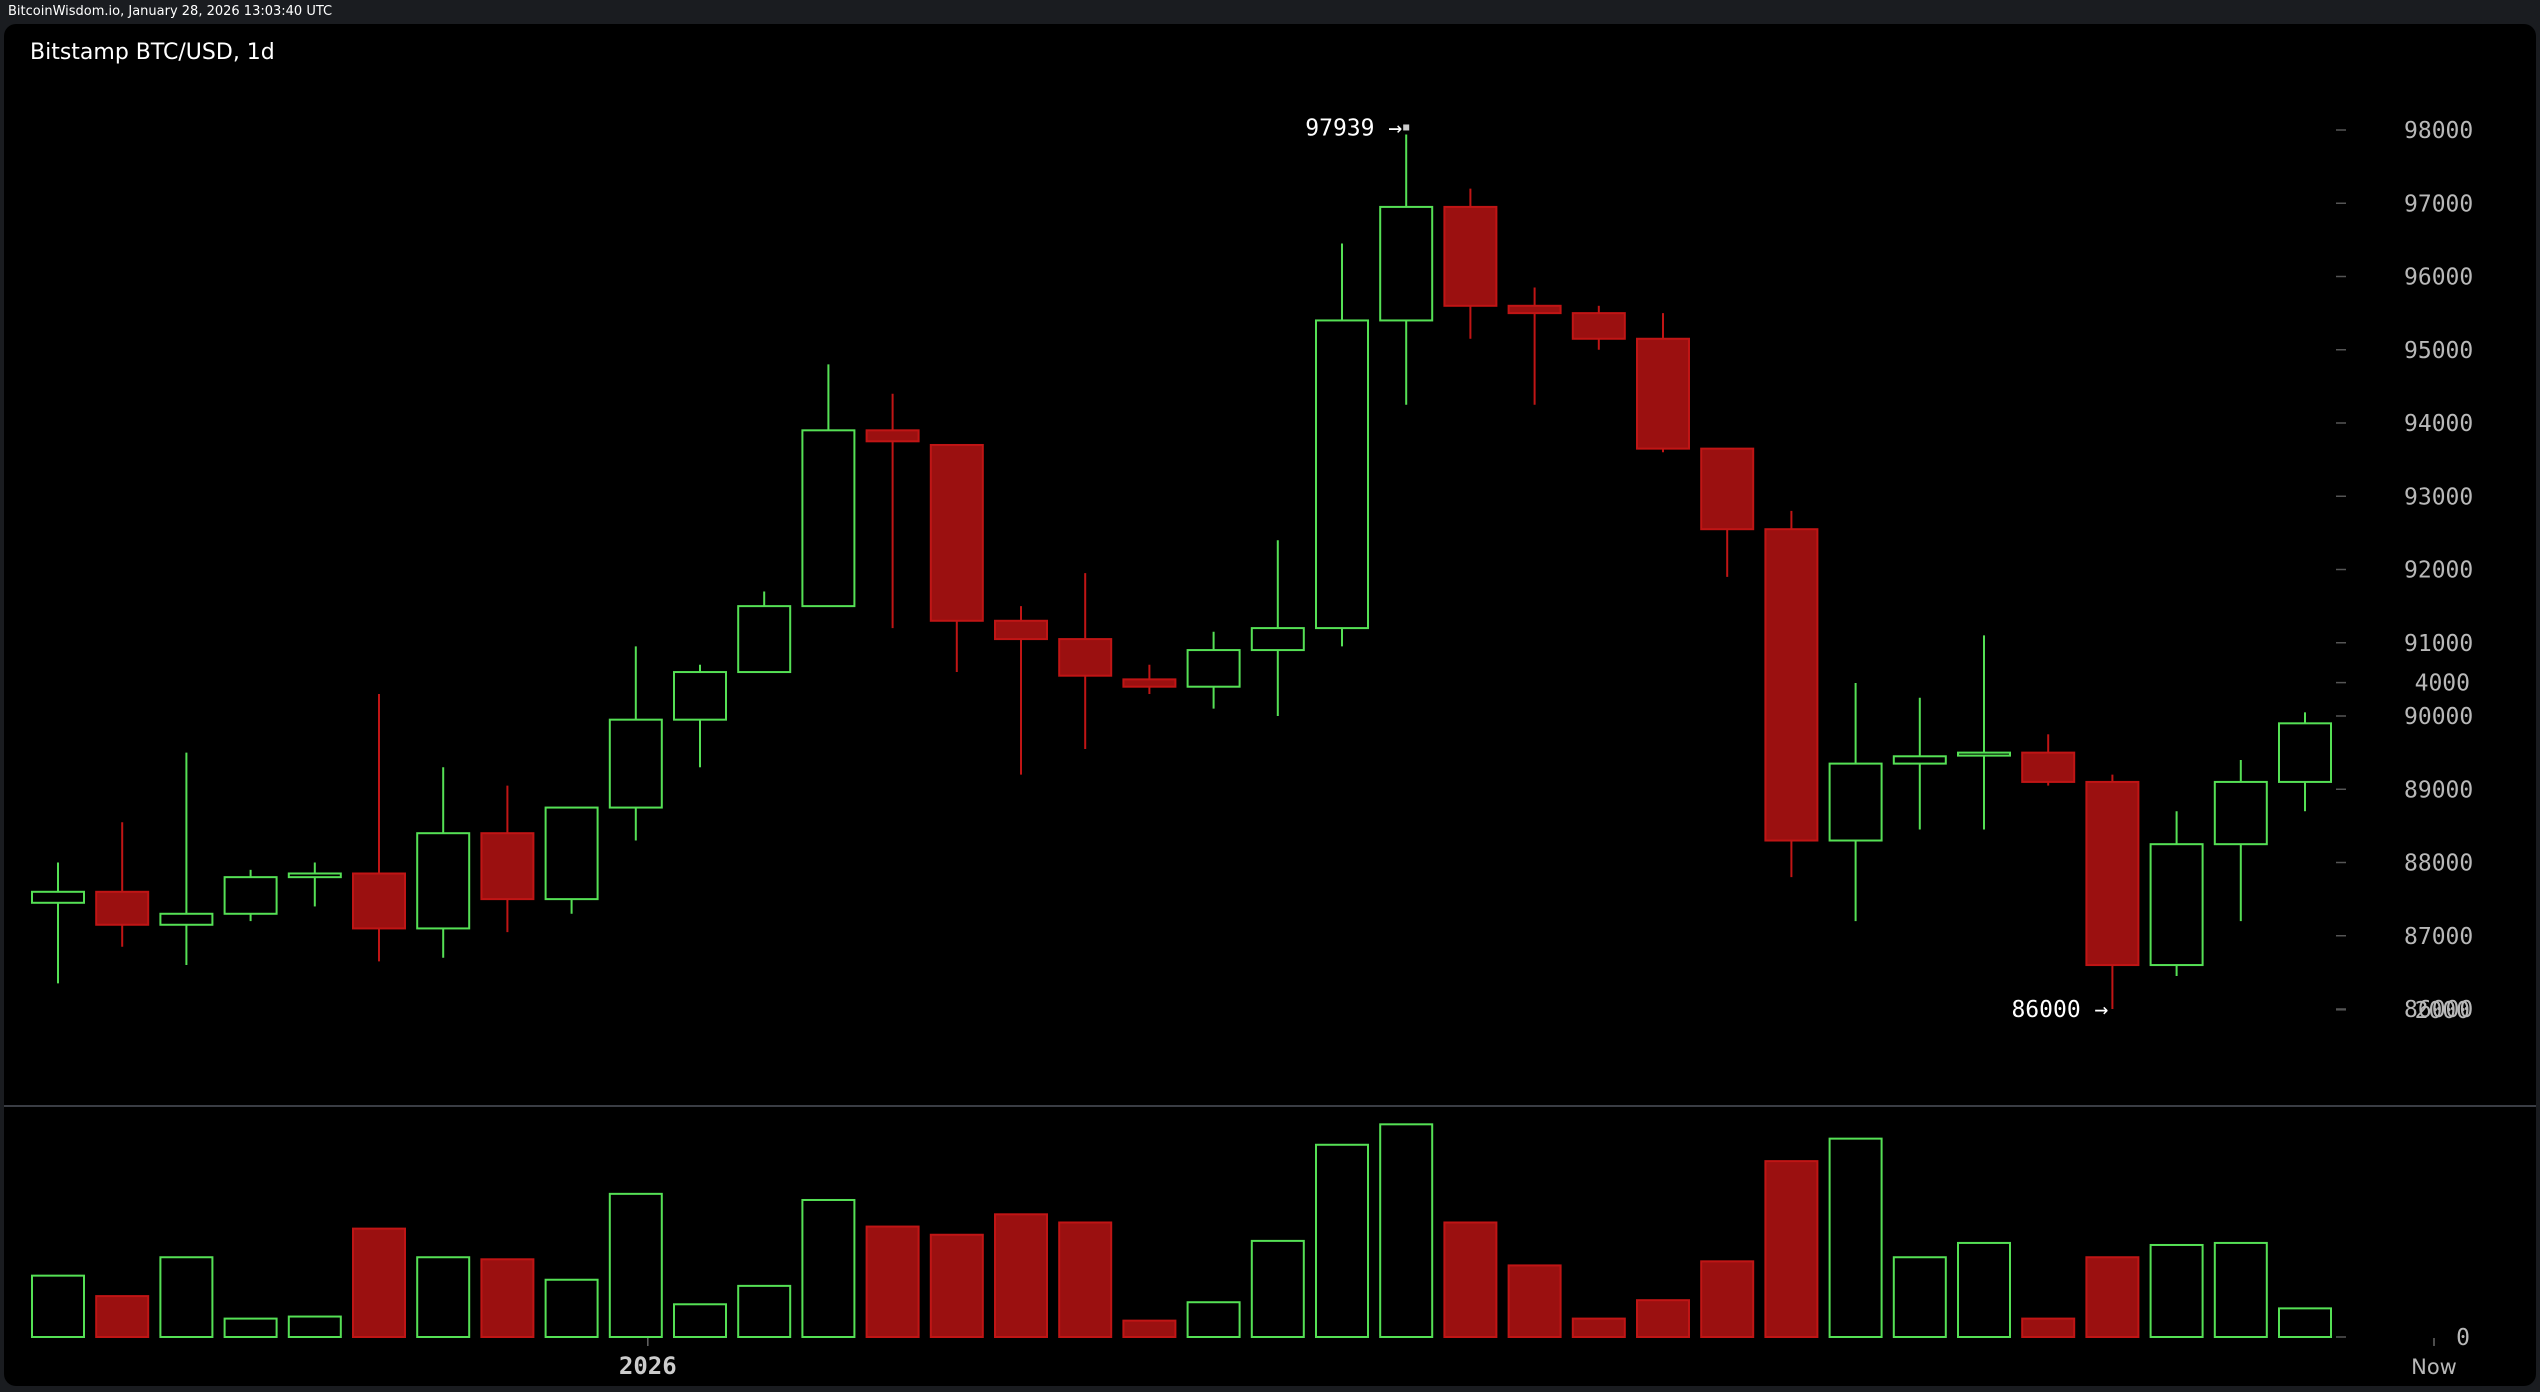  What do you see at coordinates (2438, 937) in the screenshot?
I see `price-tick-label: 87000` at bounding box center [2438, 937].